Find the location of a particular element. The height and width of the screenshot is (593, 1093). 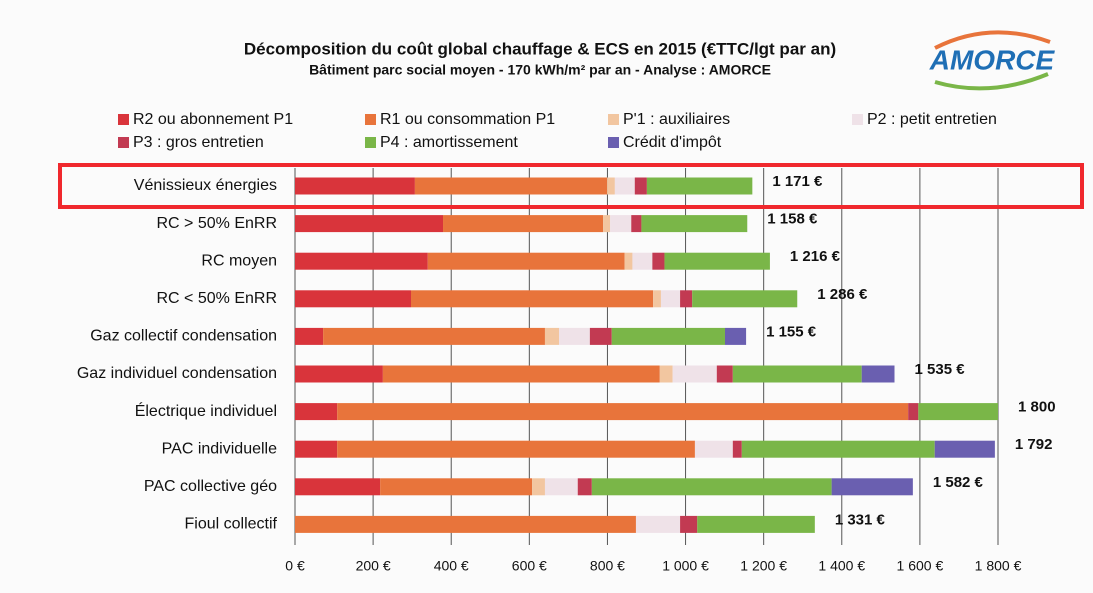

y-tick-label: Gaz collectif condensation is located at coordinates (183, 336).